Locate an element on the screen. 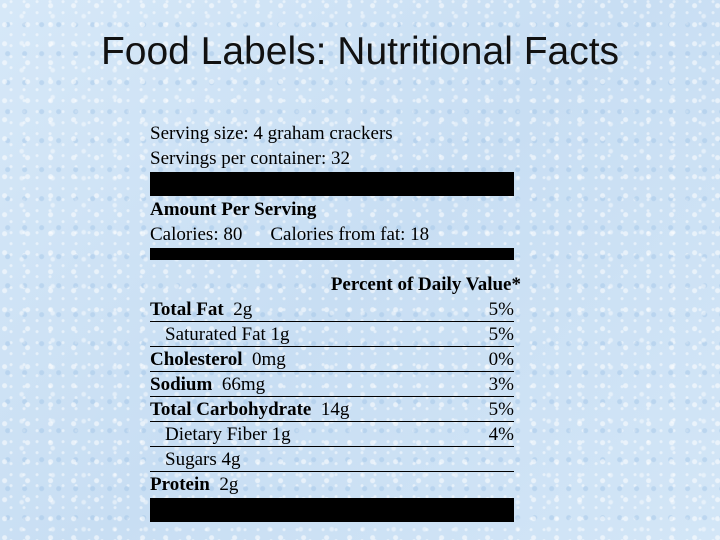  nutrient-amount: Saturated Fat 1g is located at coordinates (227, 334).